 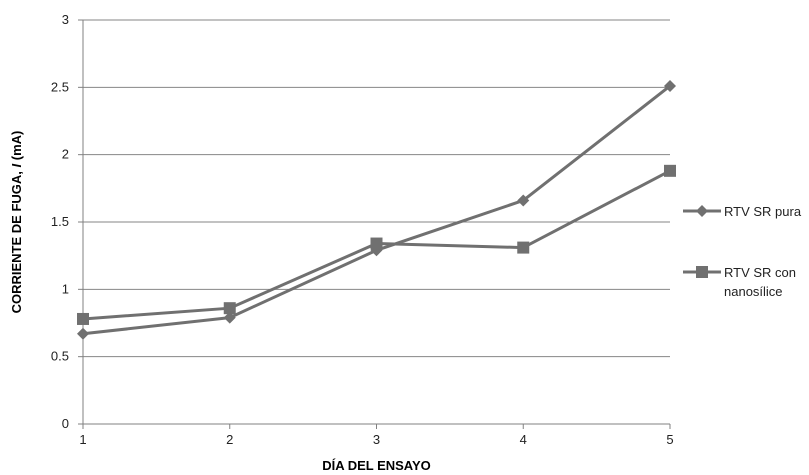 What do you see at coordinates (739, 282) in the screenshot?
I see `legend-item: RTV SR con nanosílice` at bounding box center [739, 282].